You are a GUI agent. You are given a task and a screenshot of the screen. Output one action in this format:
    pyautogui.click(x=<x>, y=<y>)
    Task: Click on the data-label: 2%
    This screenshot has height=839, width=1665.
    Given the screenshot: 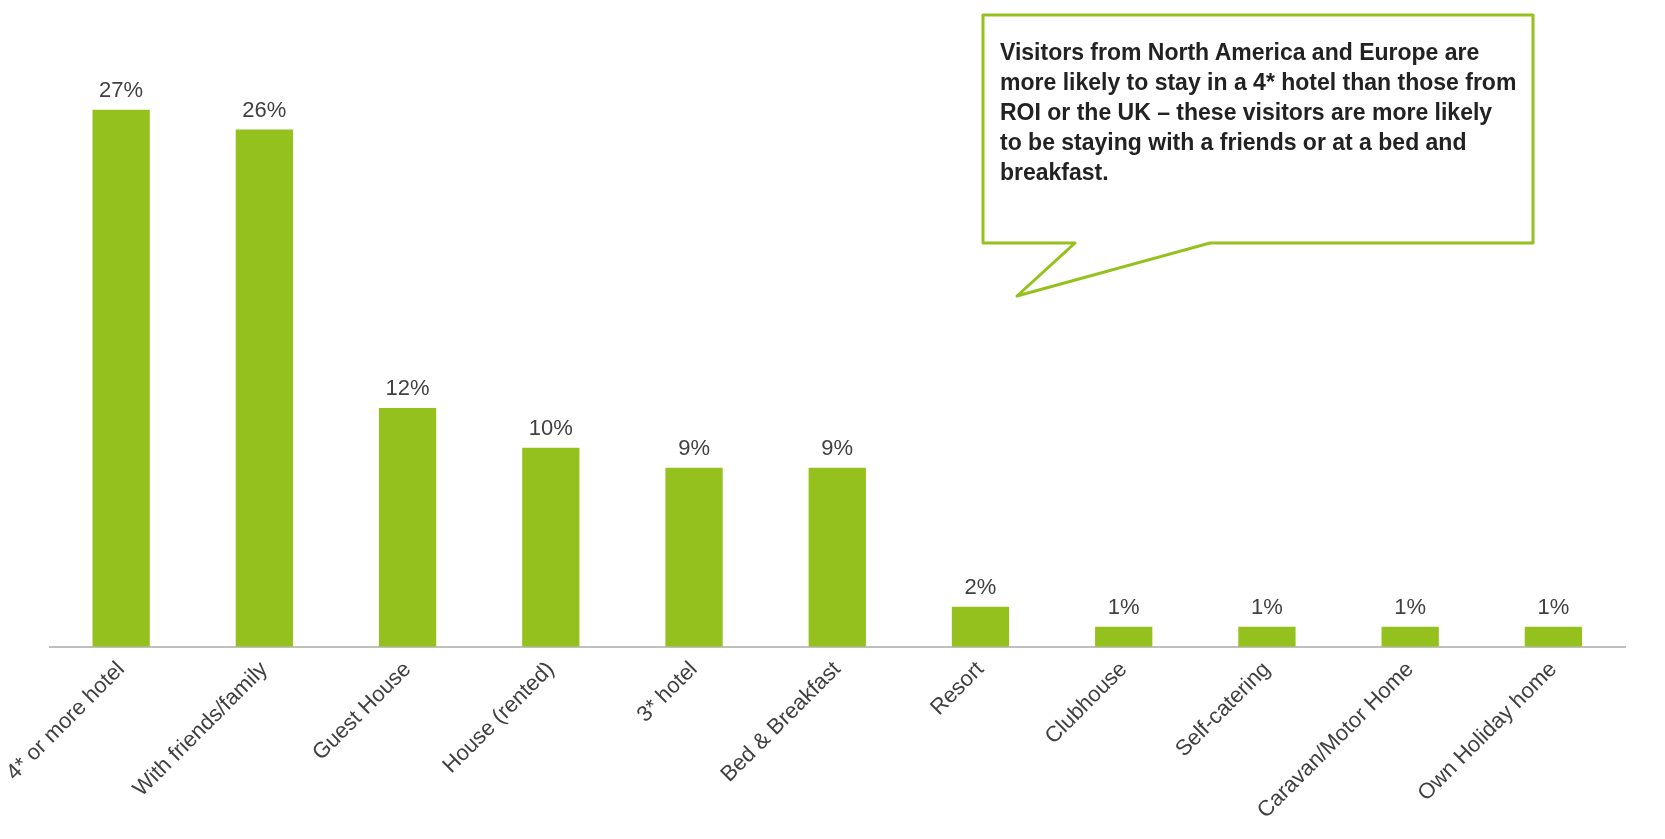 What is the action you would take?
    pyautogui.click(x=980, y=586)
    